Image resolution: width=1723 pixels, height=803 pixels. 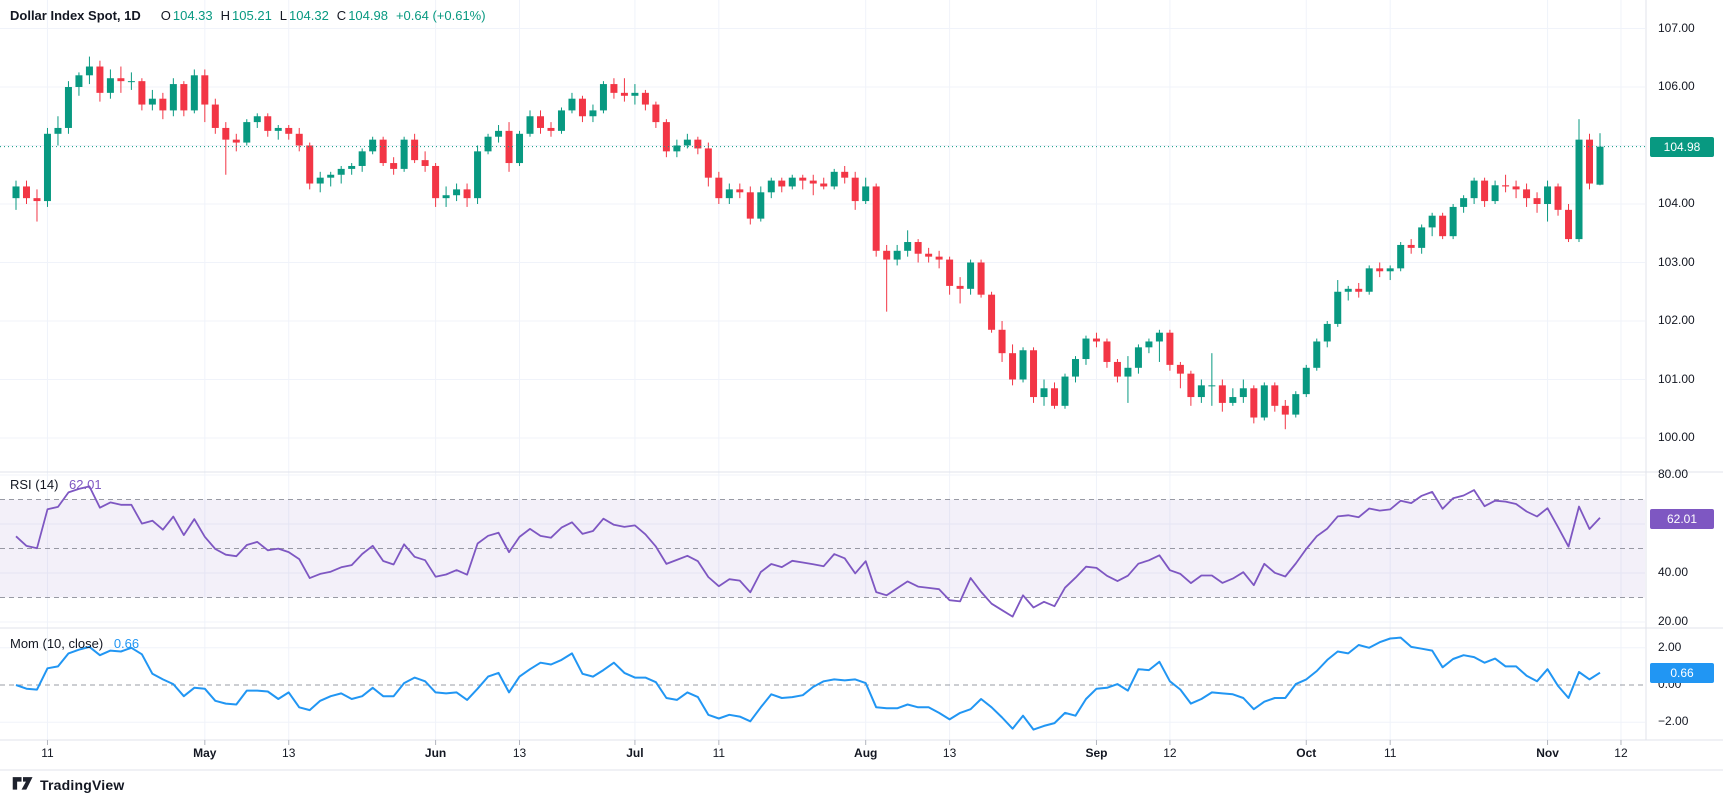 What do you see at coordinates (1673, 474) in the screenshot?
I see `rsi-axis-label: 80.00` at bounding box center [1673, 474].